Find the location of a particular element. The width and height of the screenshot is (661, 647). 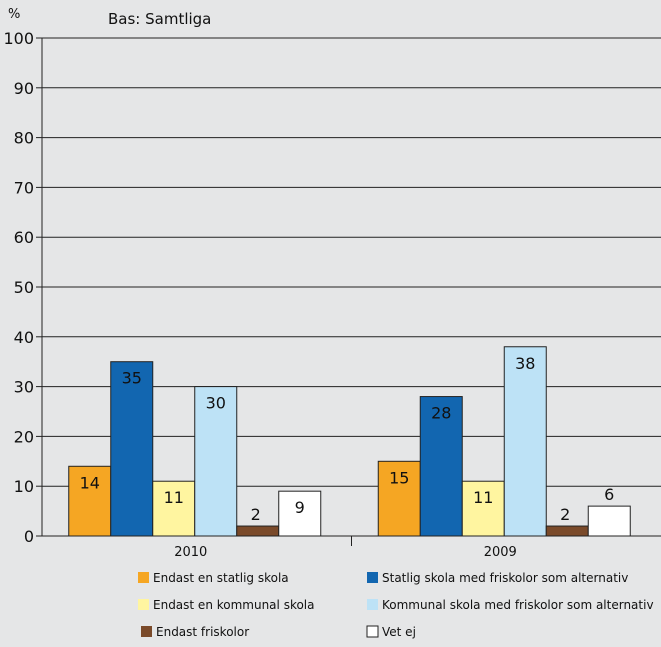

y-tick-label: 50 is located at coordinates (24, 287).